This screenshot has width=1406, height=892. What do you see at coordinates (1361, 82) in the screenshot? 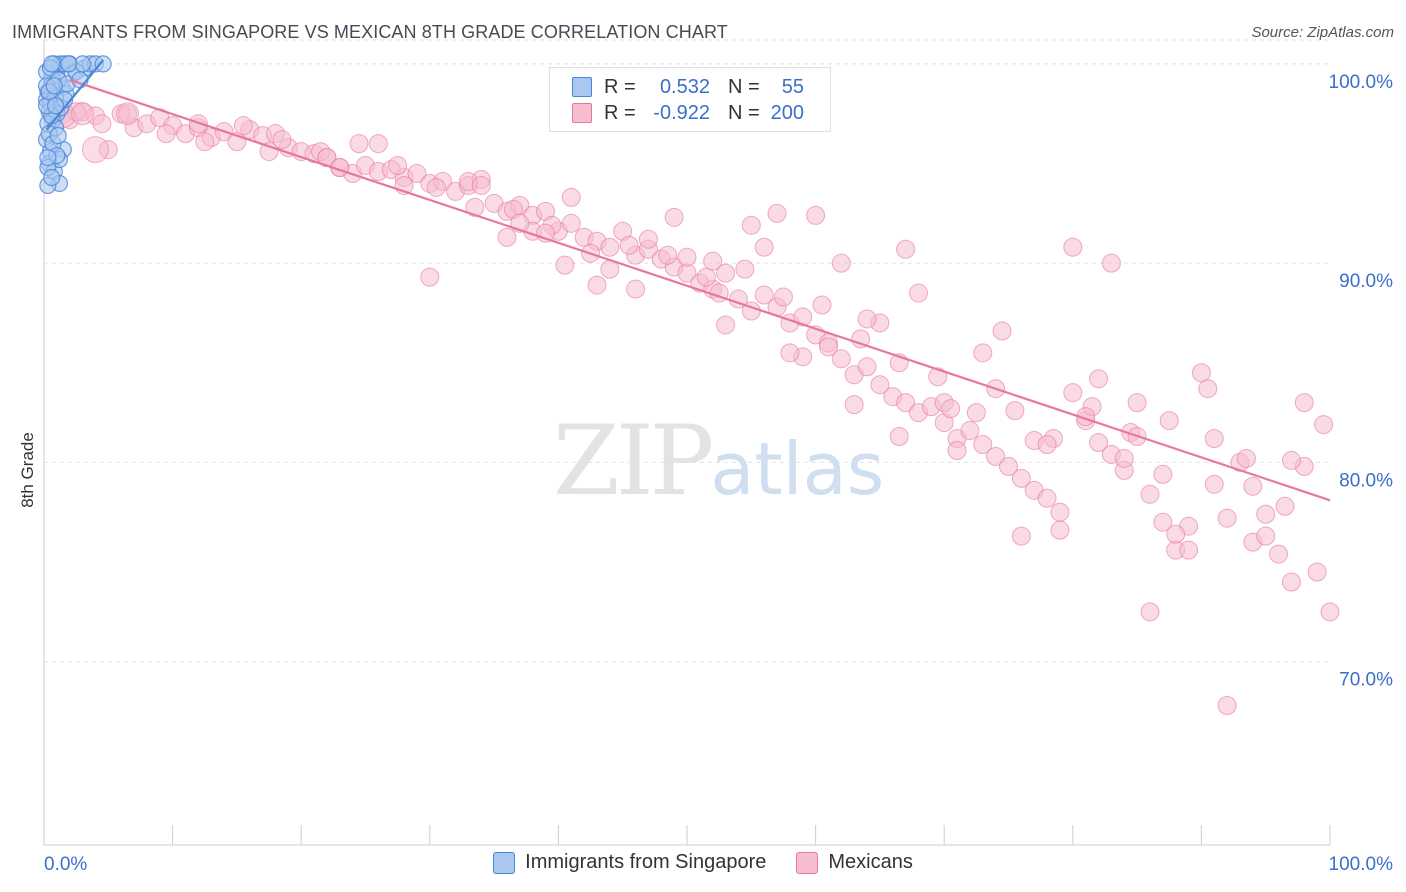
I see `y-tick-label: 100.0%` at bounding box center [1361, 82].